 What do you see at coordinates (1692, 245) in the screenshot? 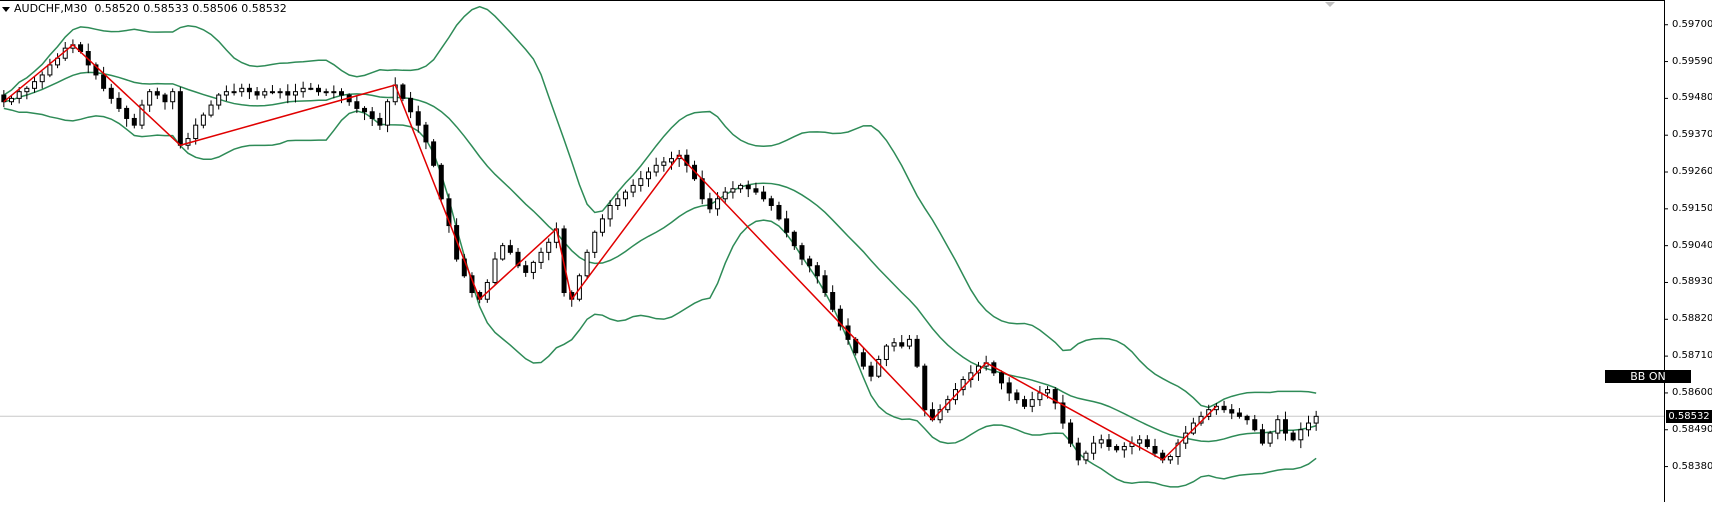
I see `price-tick-label: 0.59040` at bounding box center [1692, 245].